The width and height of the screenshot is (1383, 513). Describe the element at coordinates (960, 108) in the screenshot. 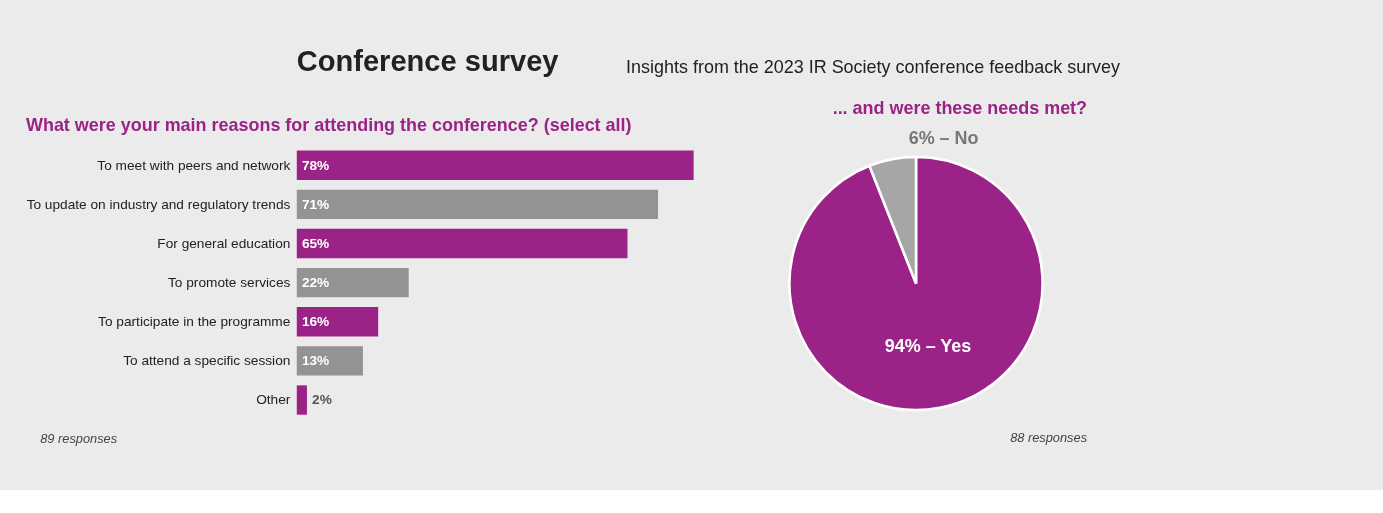

I see `chart-title: ... and were these needs met?` at that location.